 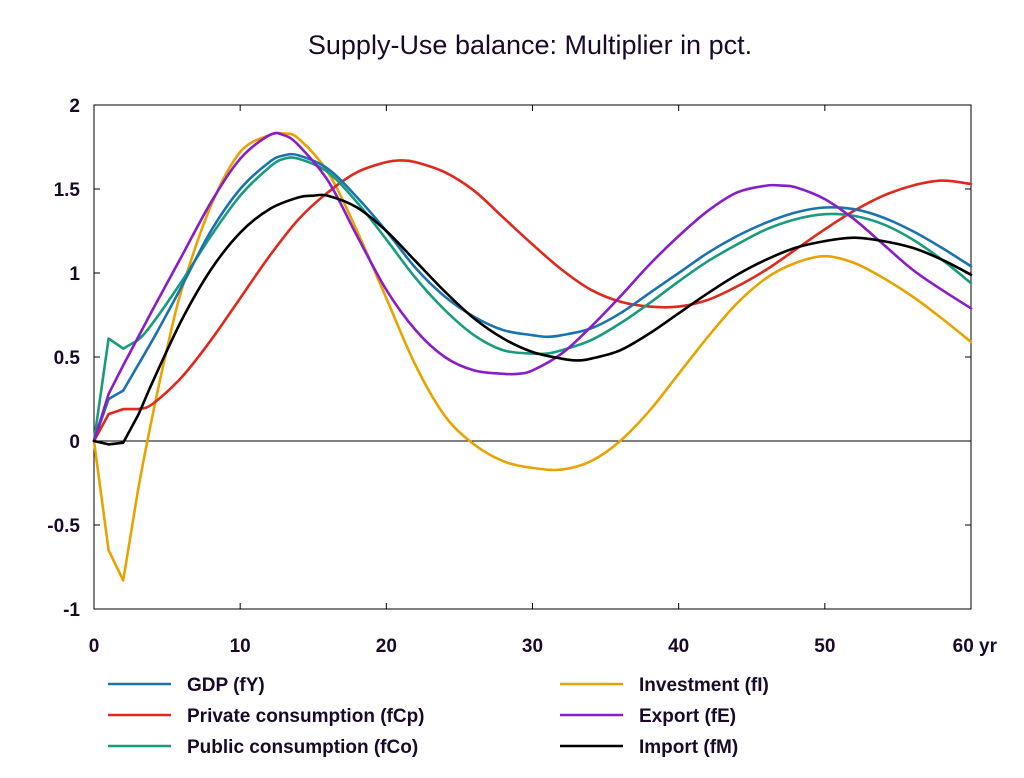 What do you see at coordinates (687, 716) in the screenshot?
I see `legend-label-export-fe: Export (fE)` at bounding box center [687, 716].